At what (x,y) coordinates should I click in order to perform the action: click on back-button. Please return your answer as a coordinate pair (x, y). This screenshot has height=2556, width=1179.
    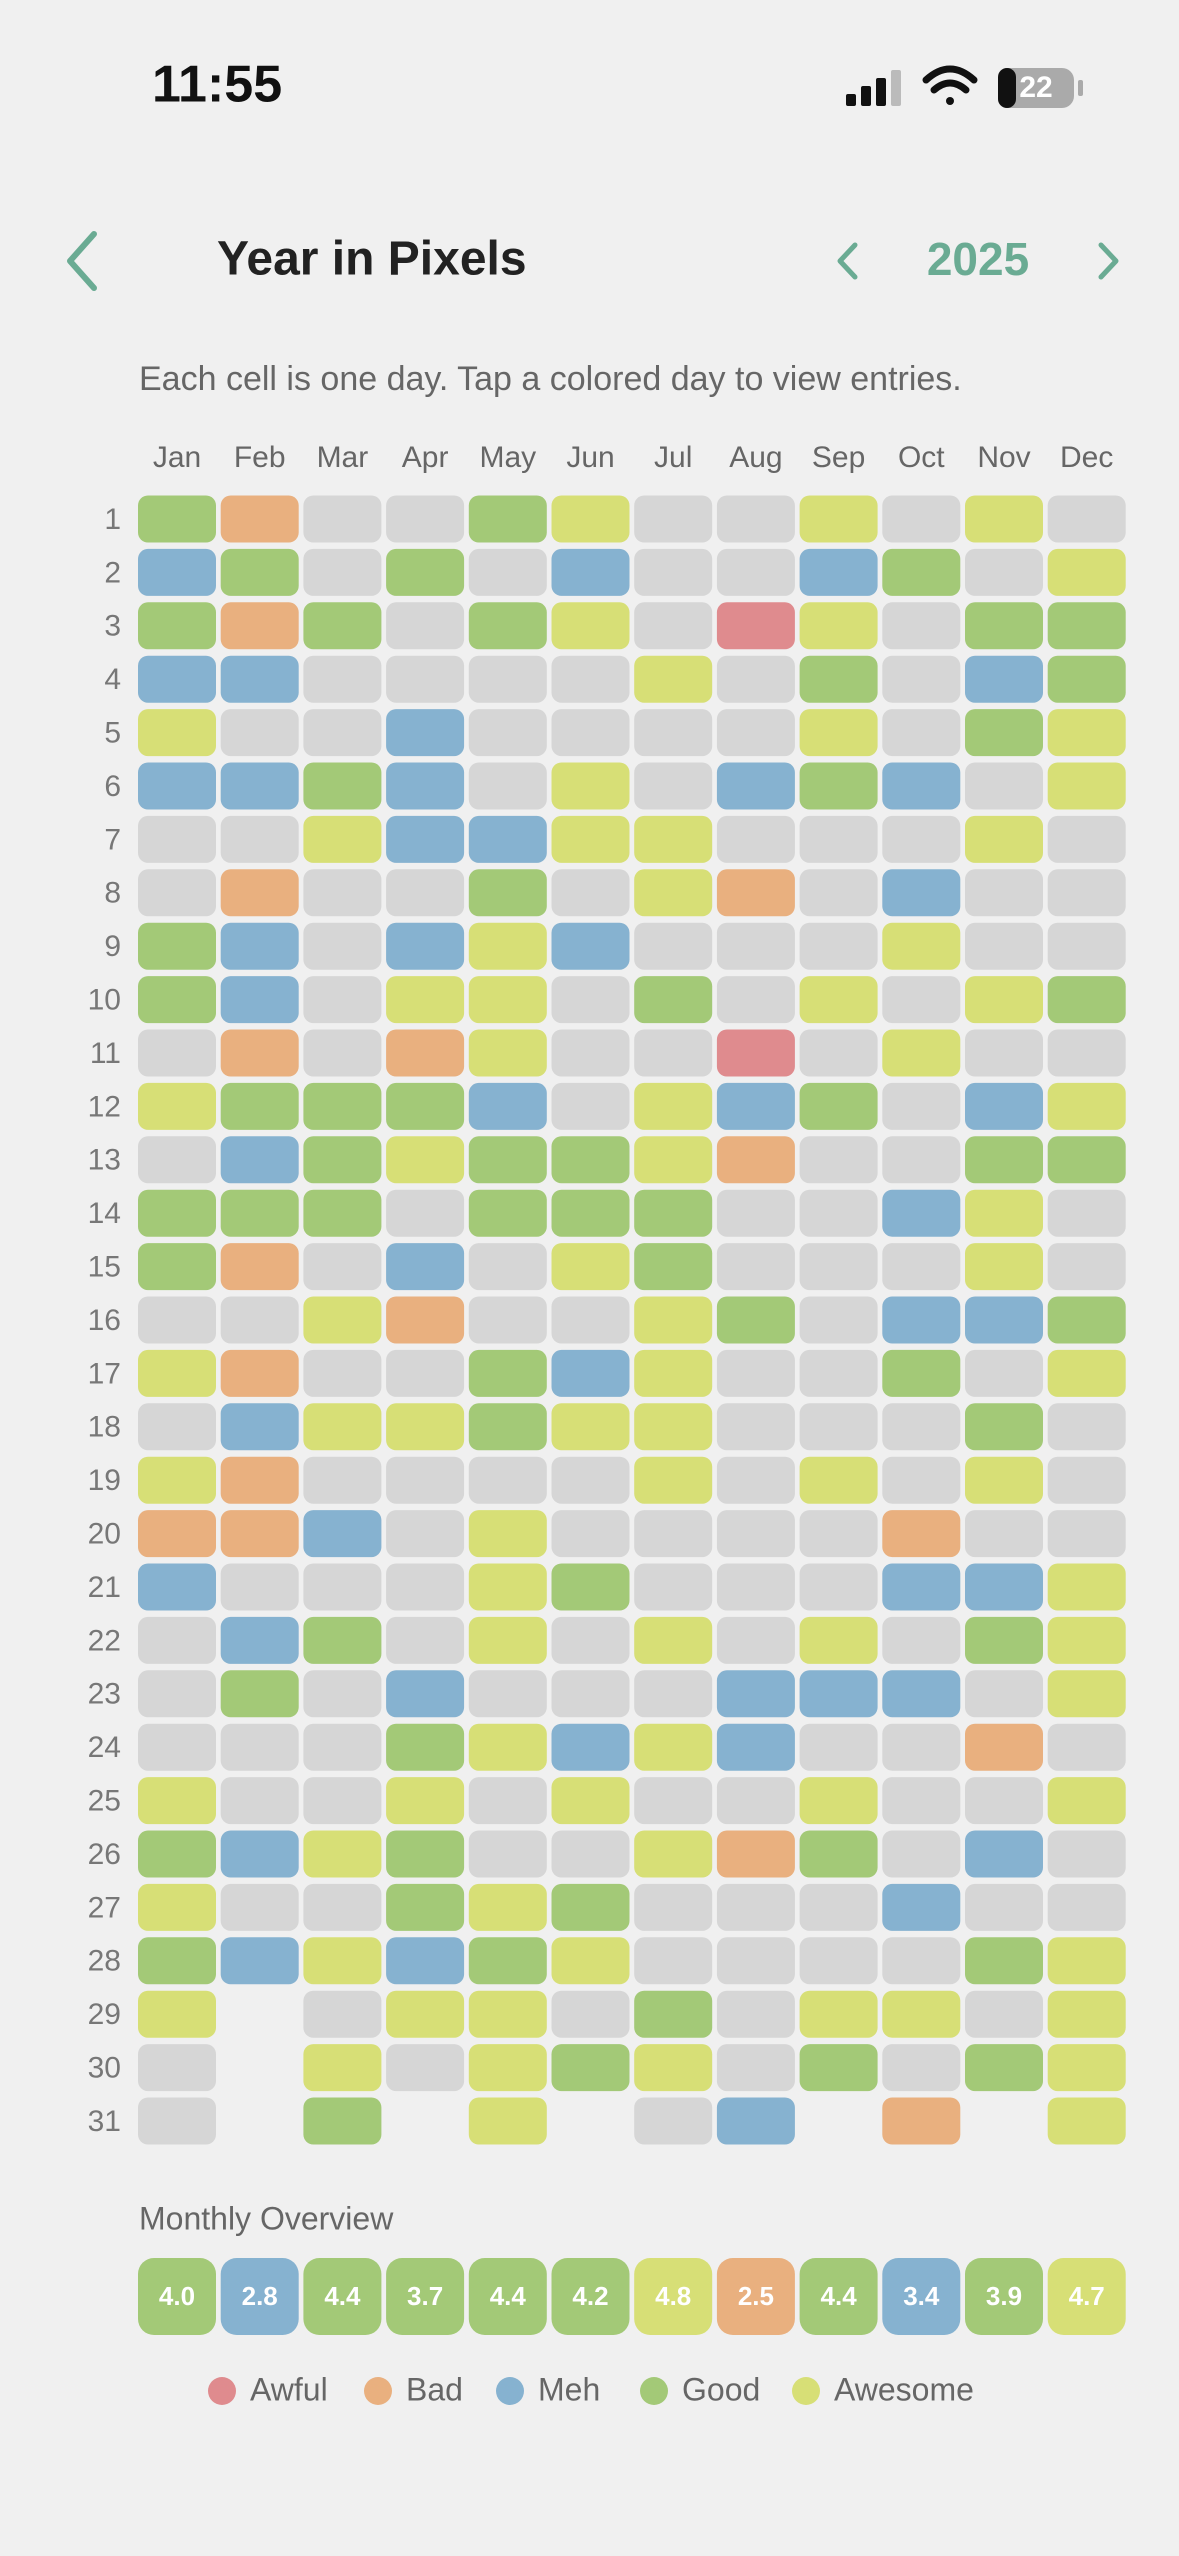
    Looking at the image, I should click on (82, 261).